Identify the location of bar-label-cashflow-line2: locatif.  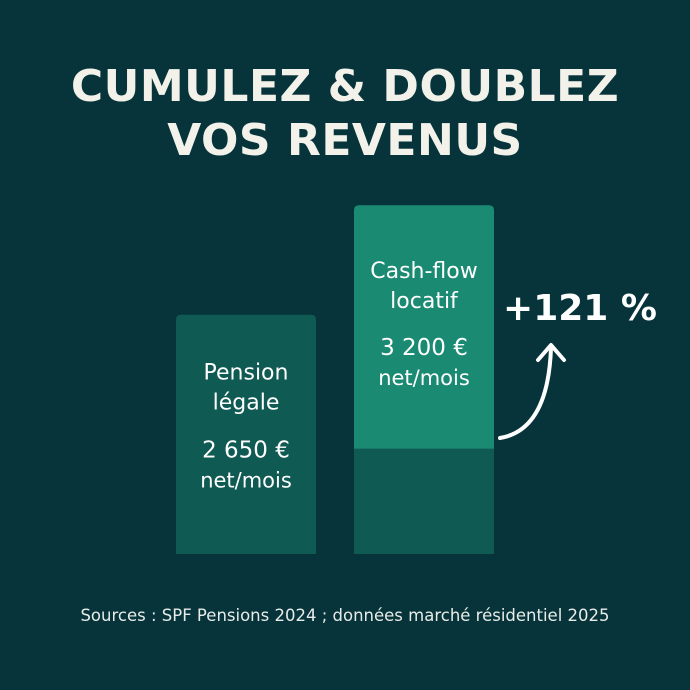
(424, 301).